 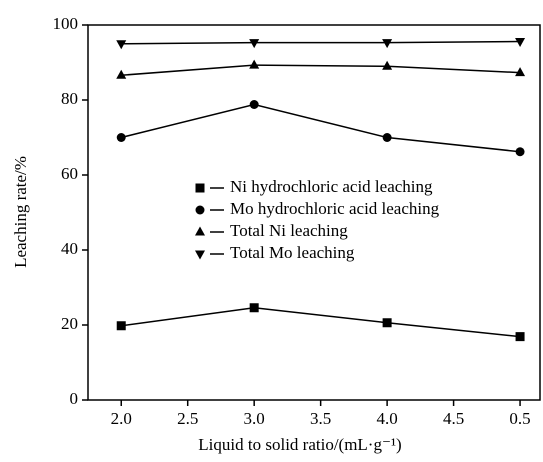 I want to click on y-tick-label: 100, so click(x=66, y=23).